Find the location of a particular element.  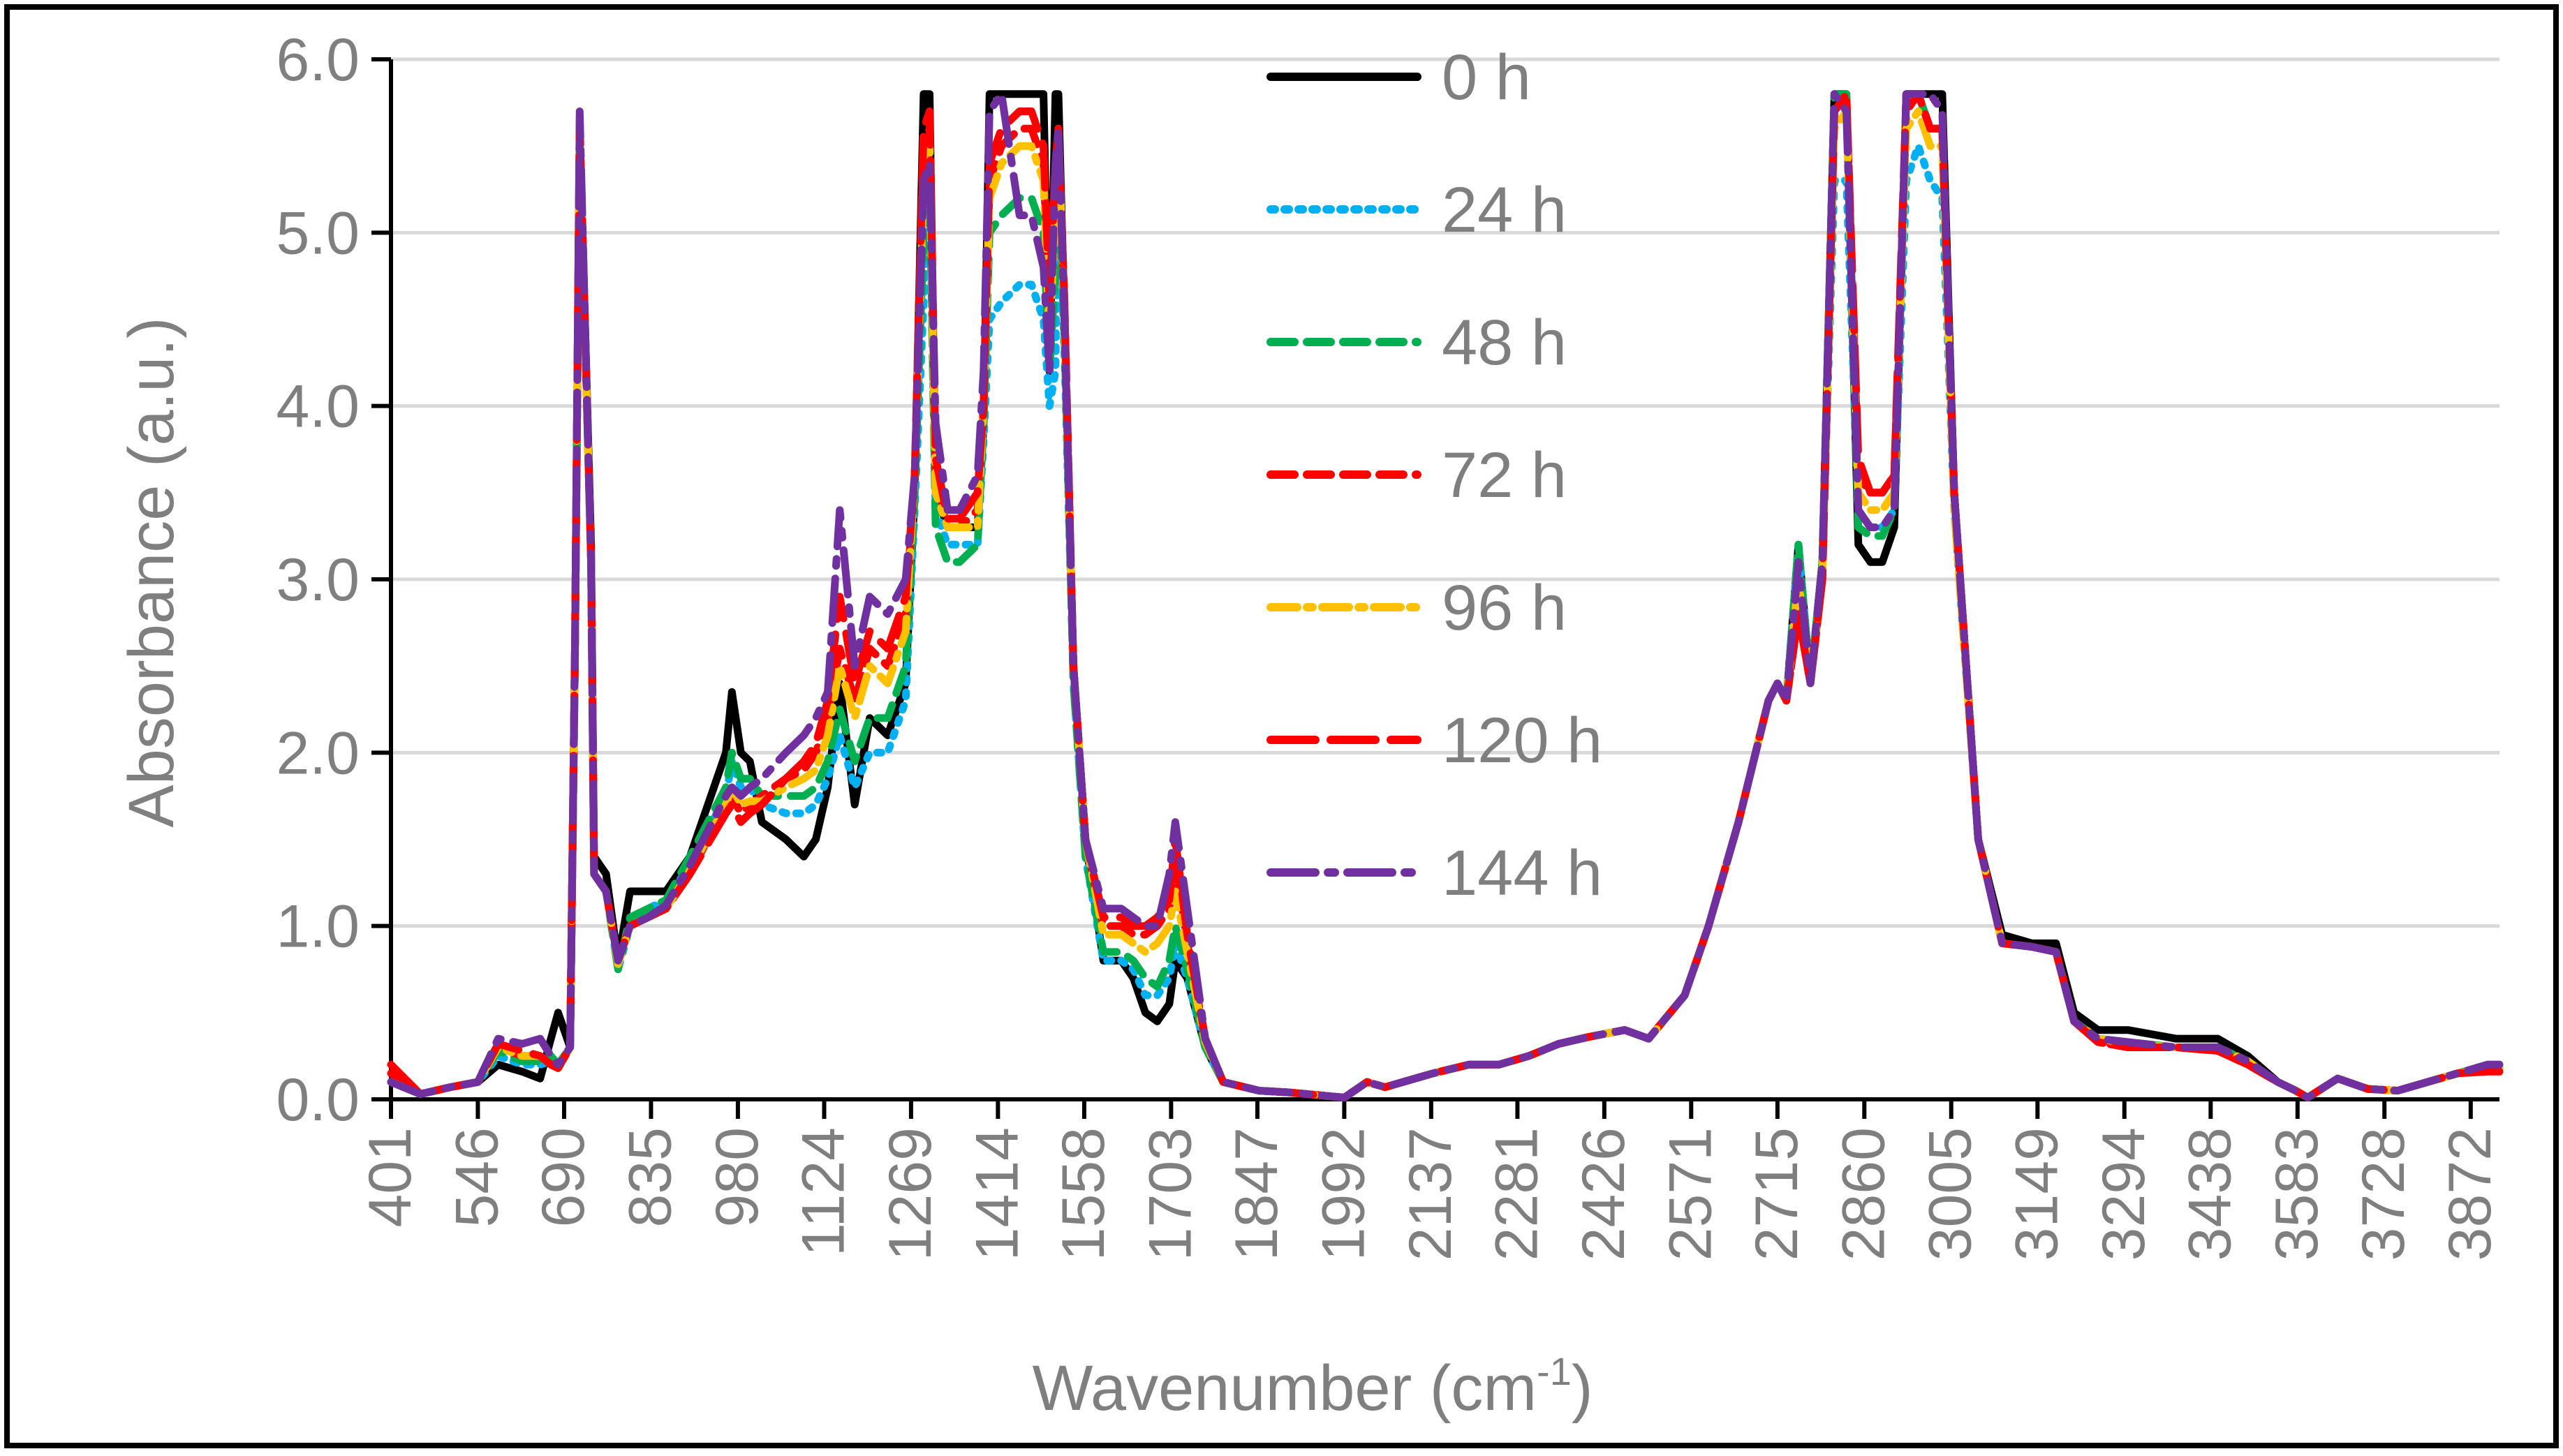

x-tick-label: 2137 is located at coordinates (1431, 1194).